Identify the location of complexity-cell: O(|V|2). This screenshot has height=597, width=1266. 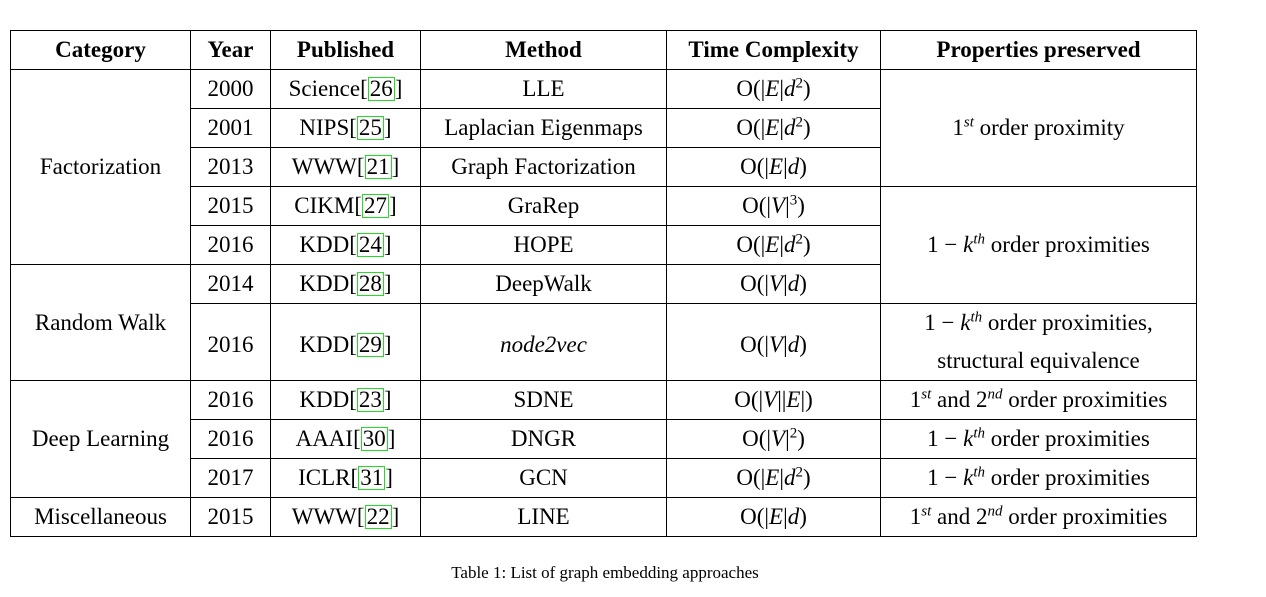
(773, 439).